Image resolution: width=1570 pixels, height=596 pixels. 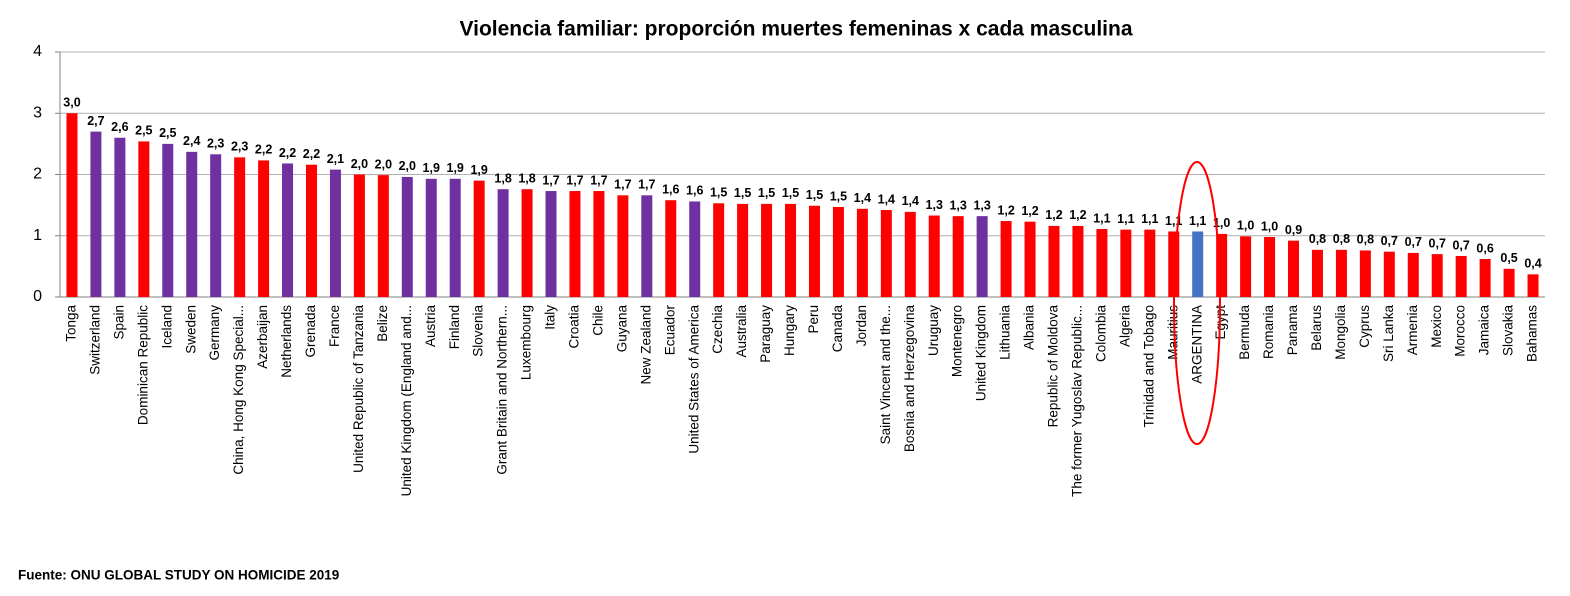 I want to click on x-tick-label: Belarus, so click(x=1316, y=328).